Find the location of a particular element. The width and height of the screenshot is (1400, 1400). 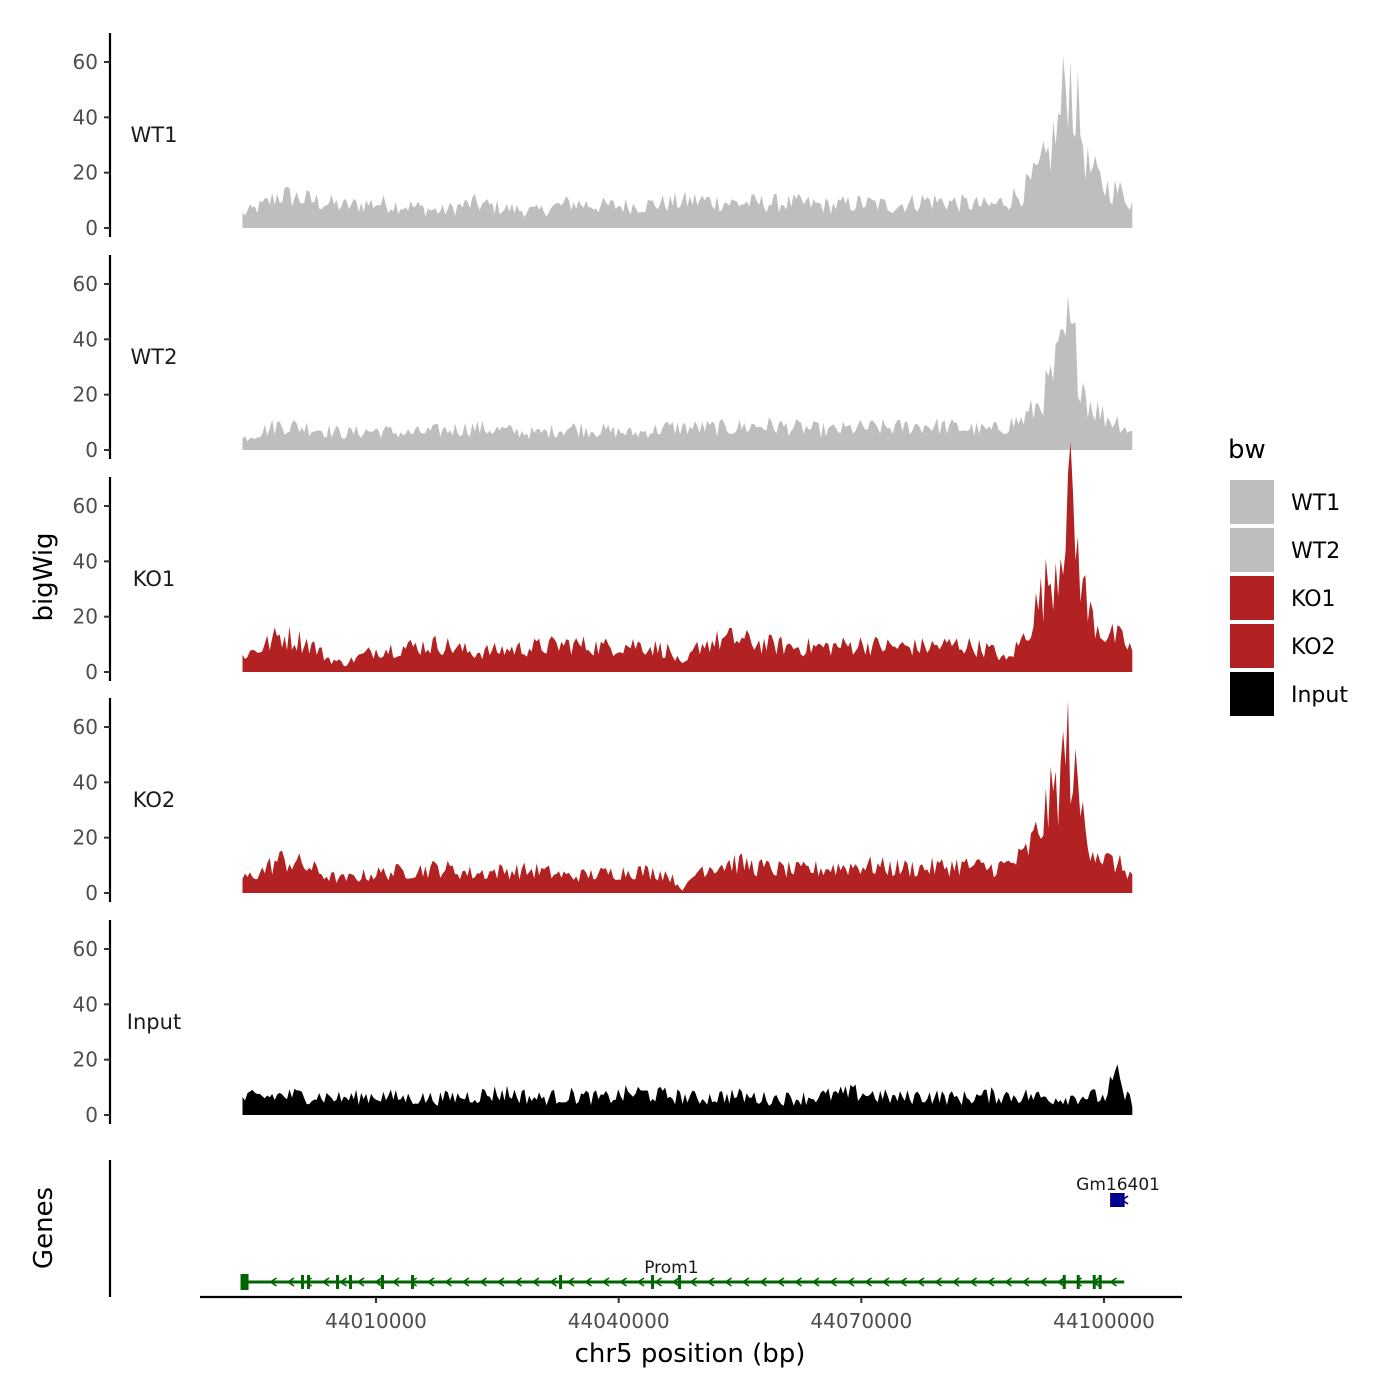

x-tick-label: 44040000 is located at coordinates (619, 1321).